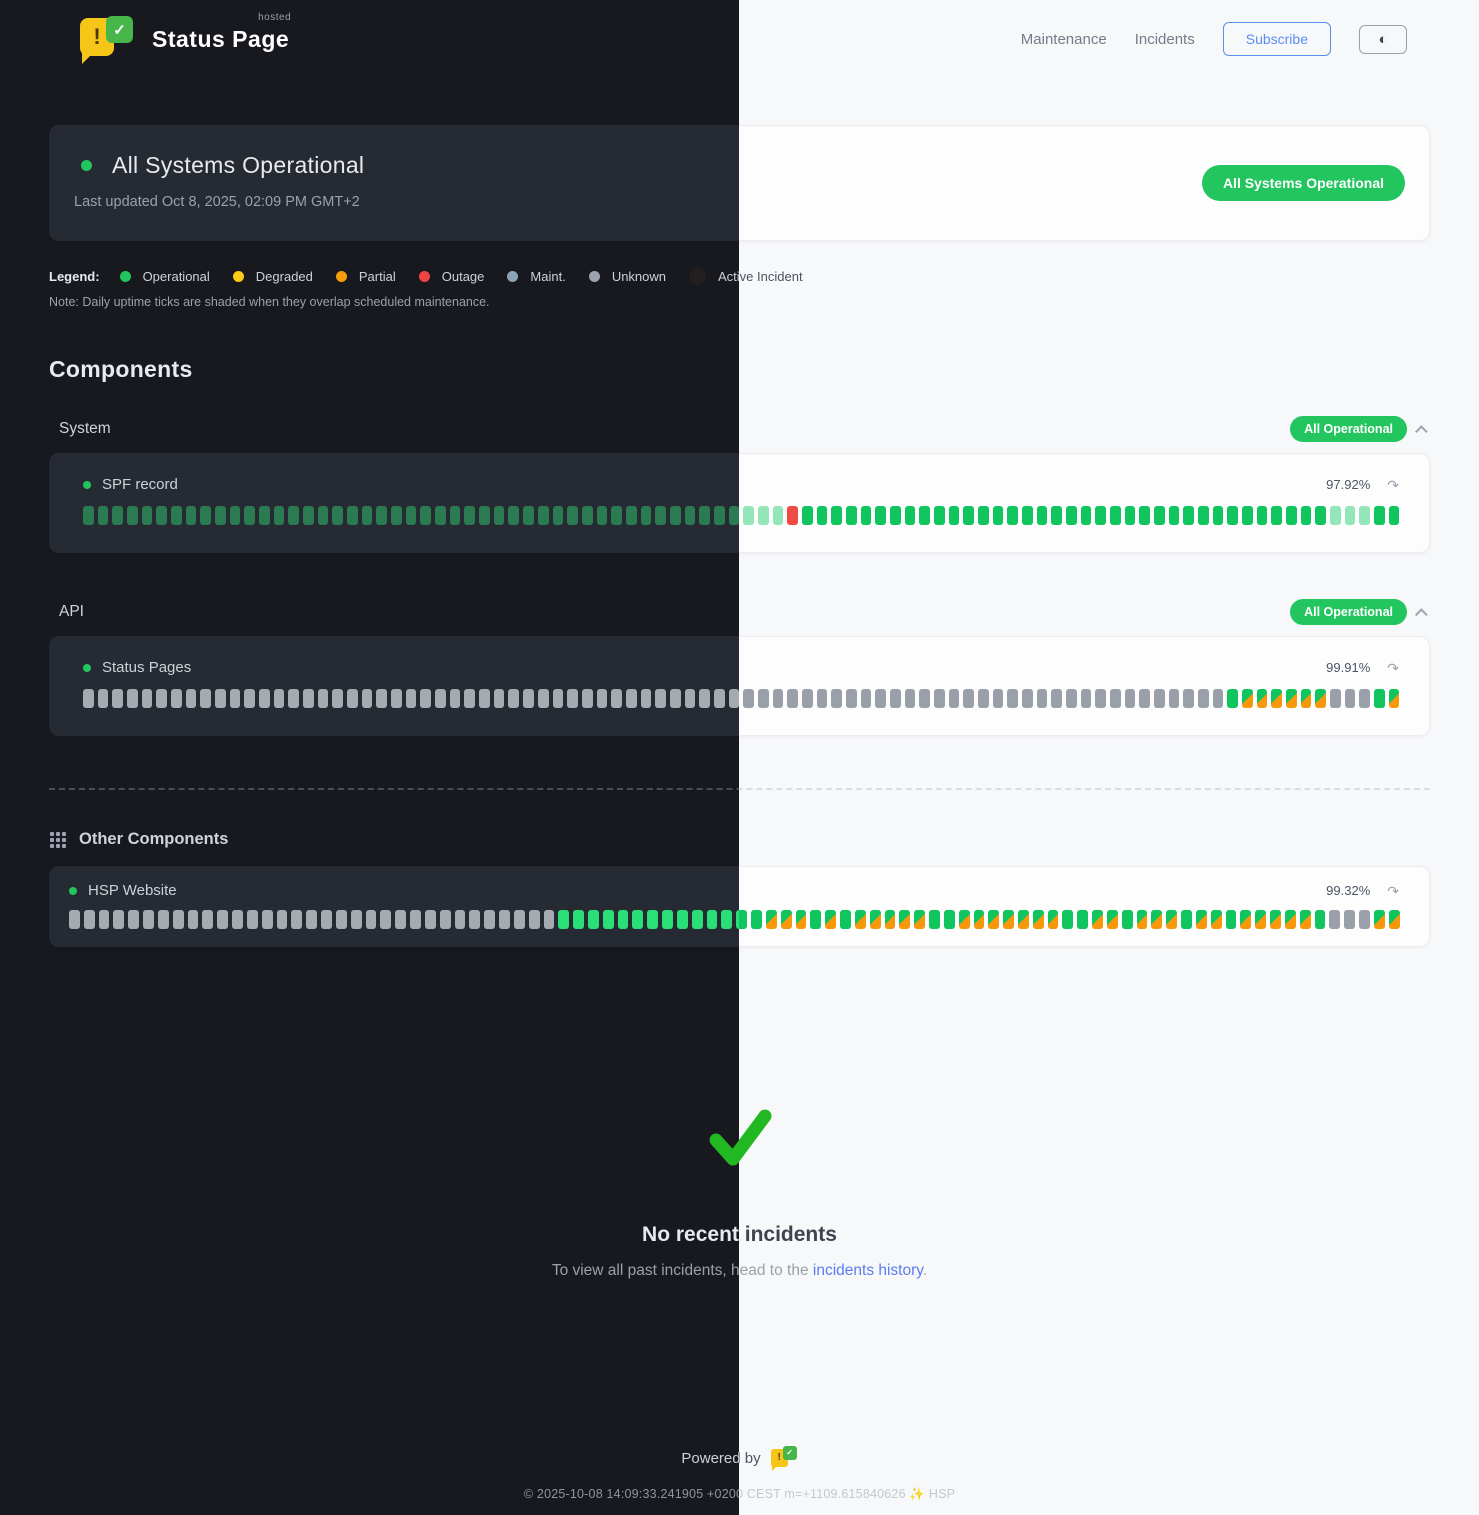 This screenshot has height=1515, width=1479. Describe the element at coordinates (1393, 667) in the screenshot. I see `refresh-icon: ↷` at that location.